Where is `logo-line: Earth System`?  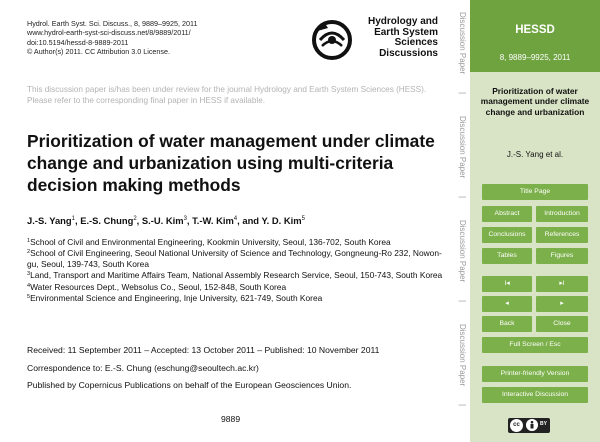
logo-line: Earth System is located at coordinates (406, 32).